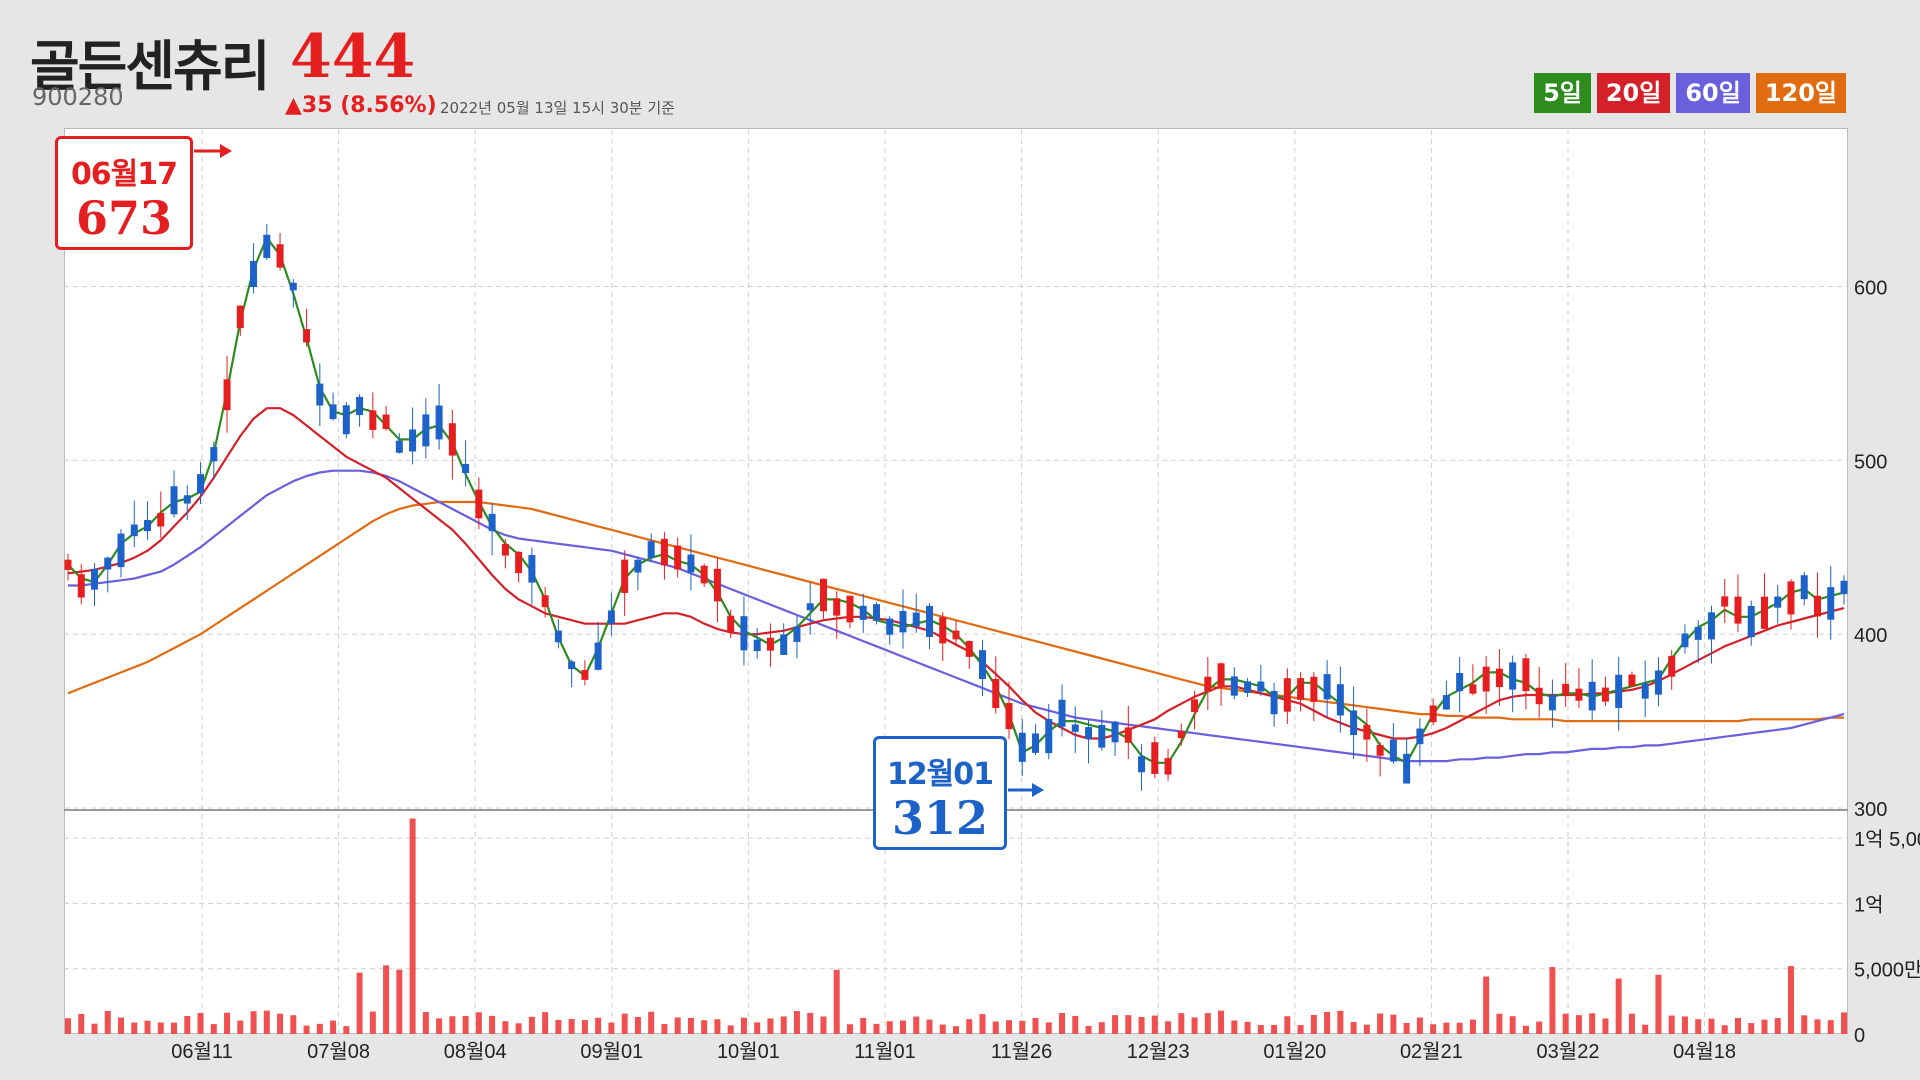 This screenshot has height=1080, width=1920. I want to click on legend-ma120: 120일, so click(1800, 93).